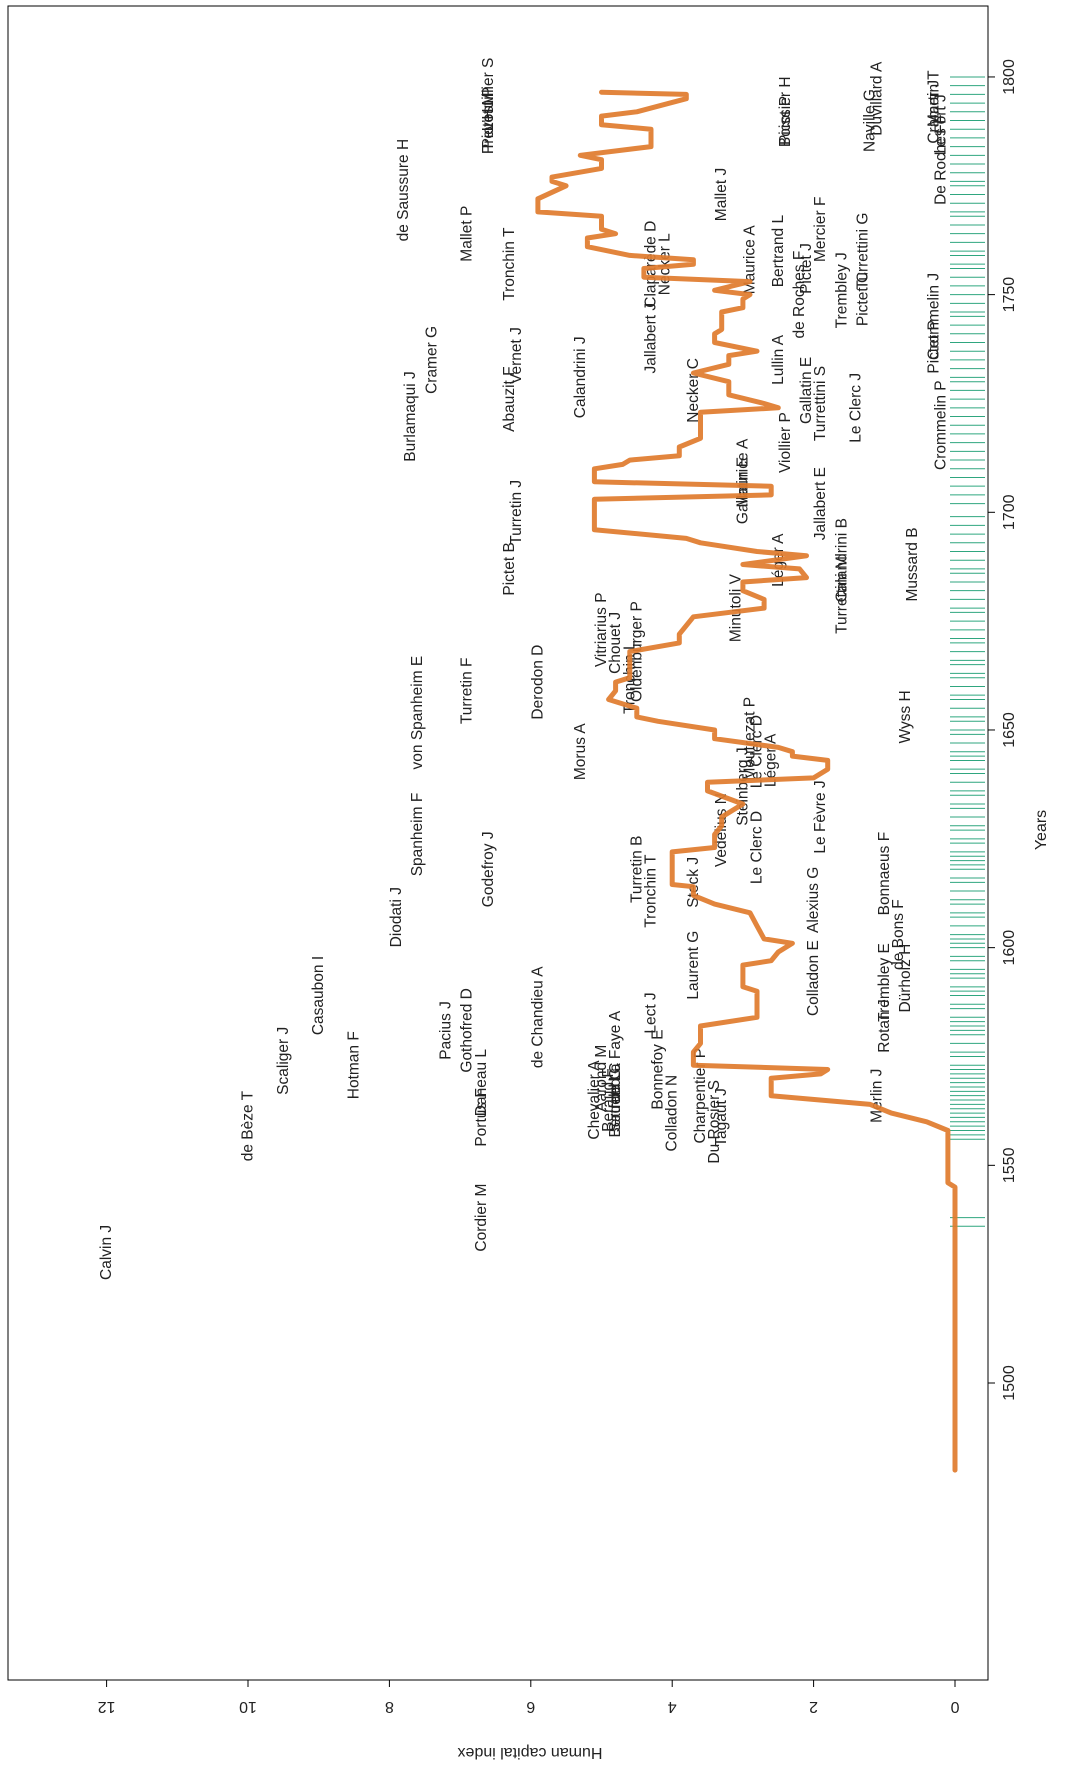 The image size is (1092, 1767). What do you see at coordinates (530, 1706) in the screenshot?
I see `y-tick-label: 6` at bounding box center [530, 1706].